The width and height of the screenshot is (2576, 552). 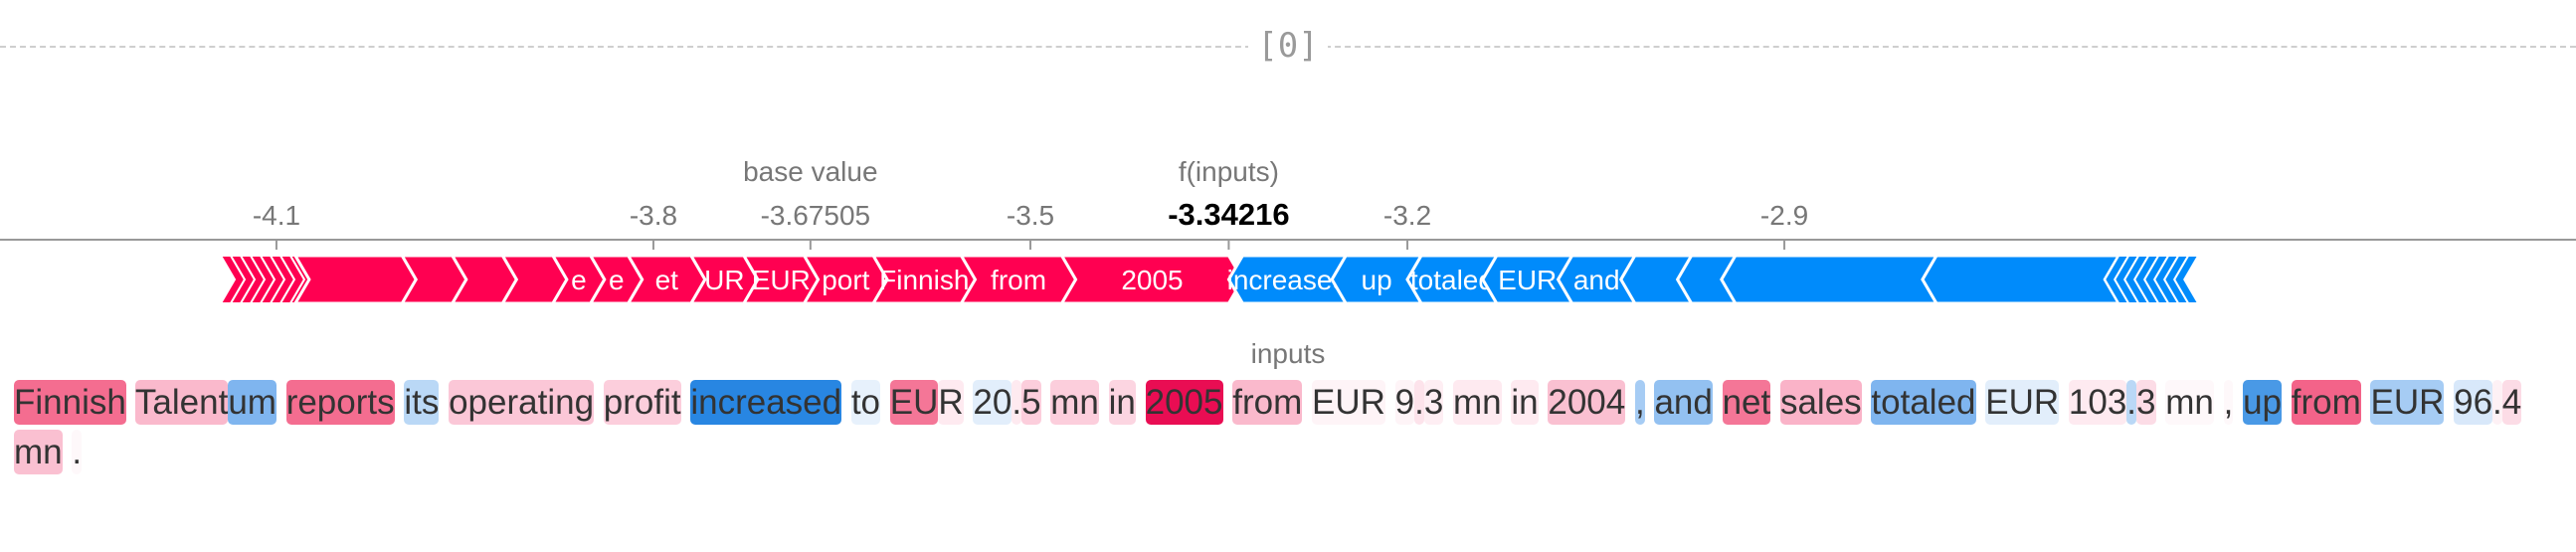 I want to click on inputs-heading: inputs, so click(x=1288, y=353).